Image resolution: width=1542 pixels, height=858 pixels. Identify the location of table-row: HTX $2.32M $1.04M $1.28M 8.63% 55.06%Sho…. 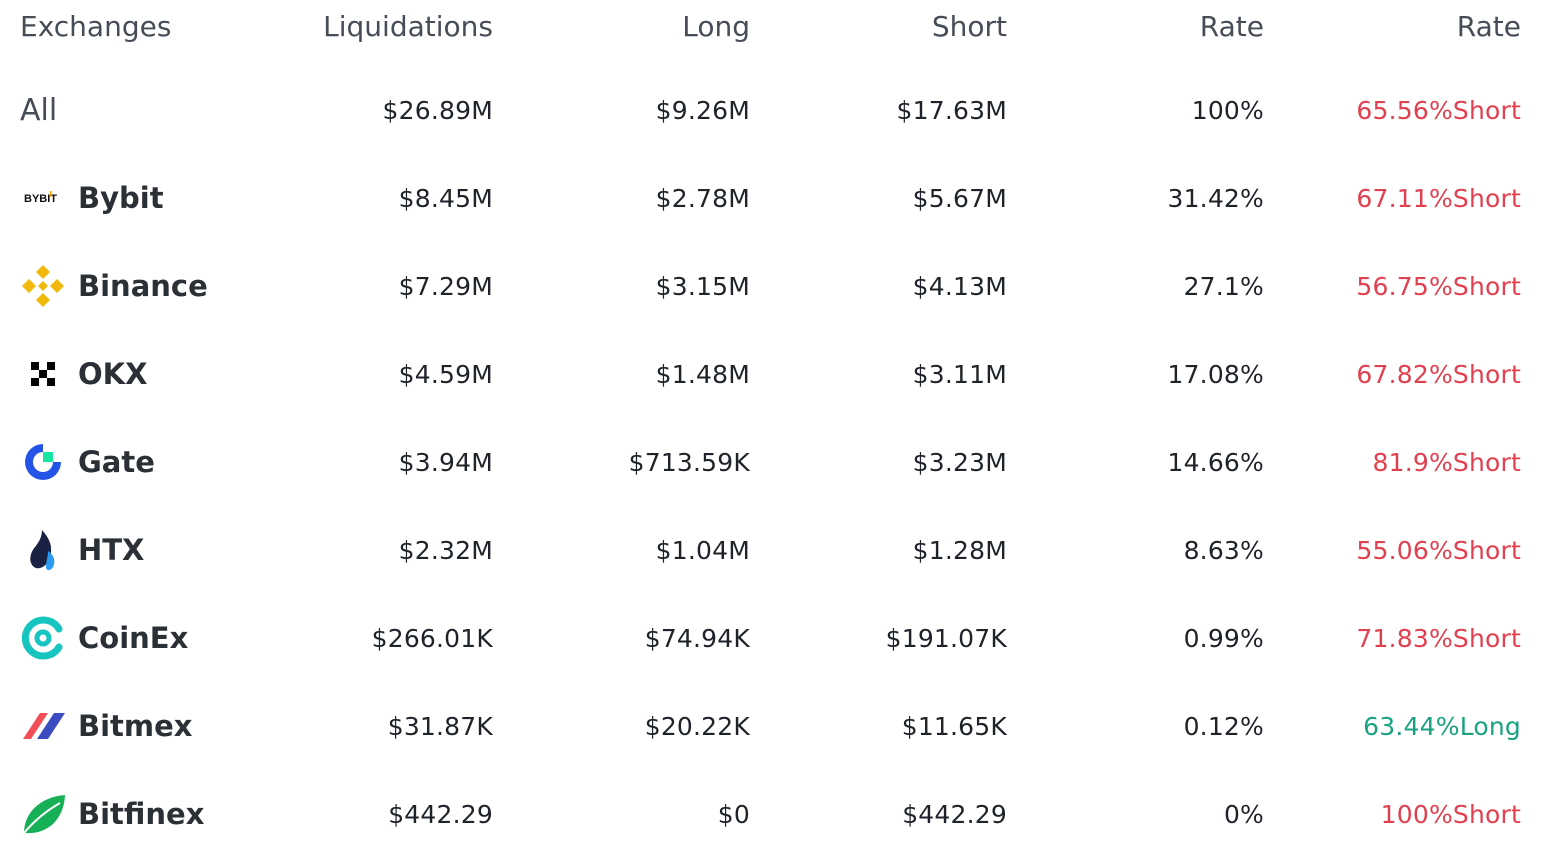
(771, 550).